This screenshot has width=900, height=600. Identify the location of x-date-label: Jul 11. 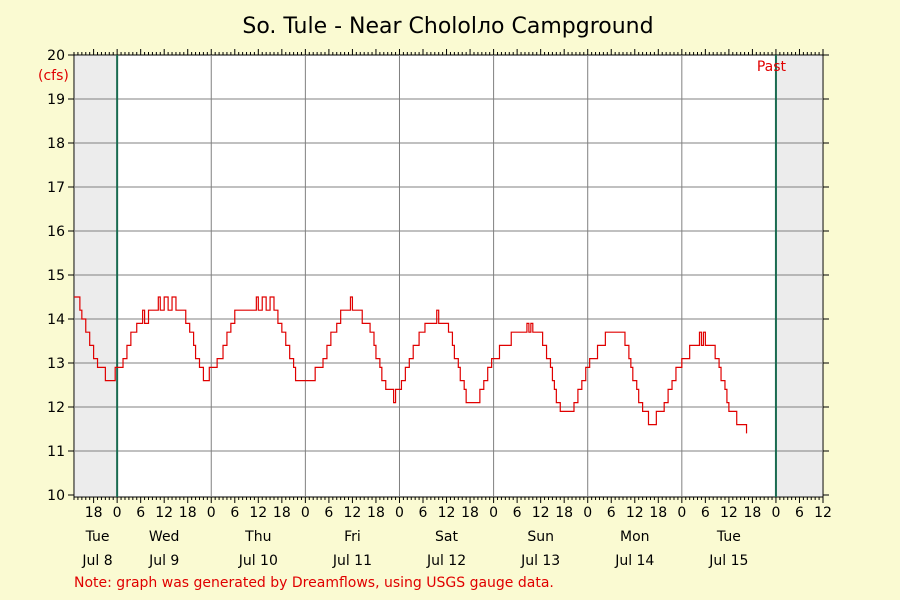
(352, 561).